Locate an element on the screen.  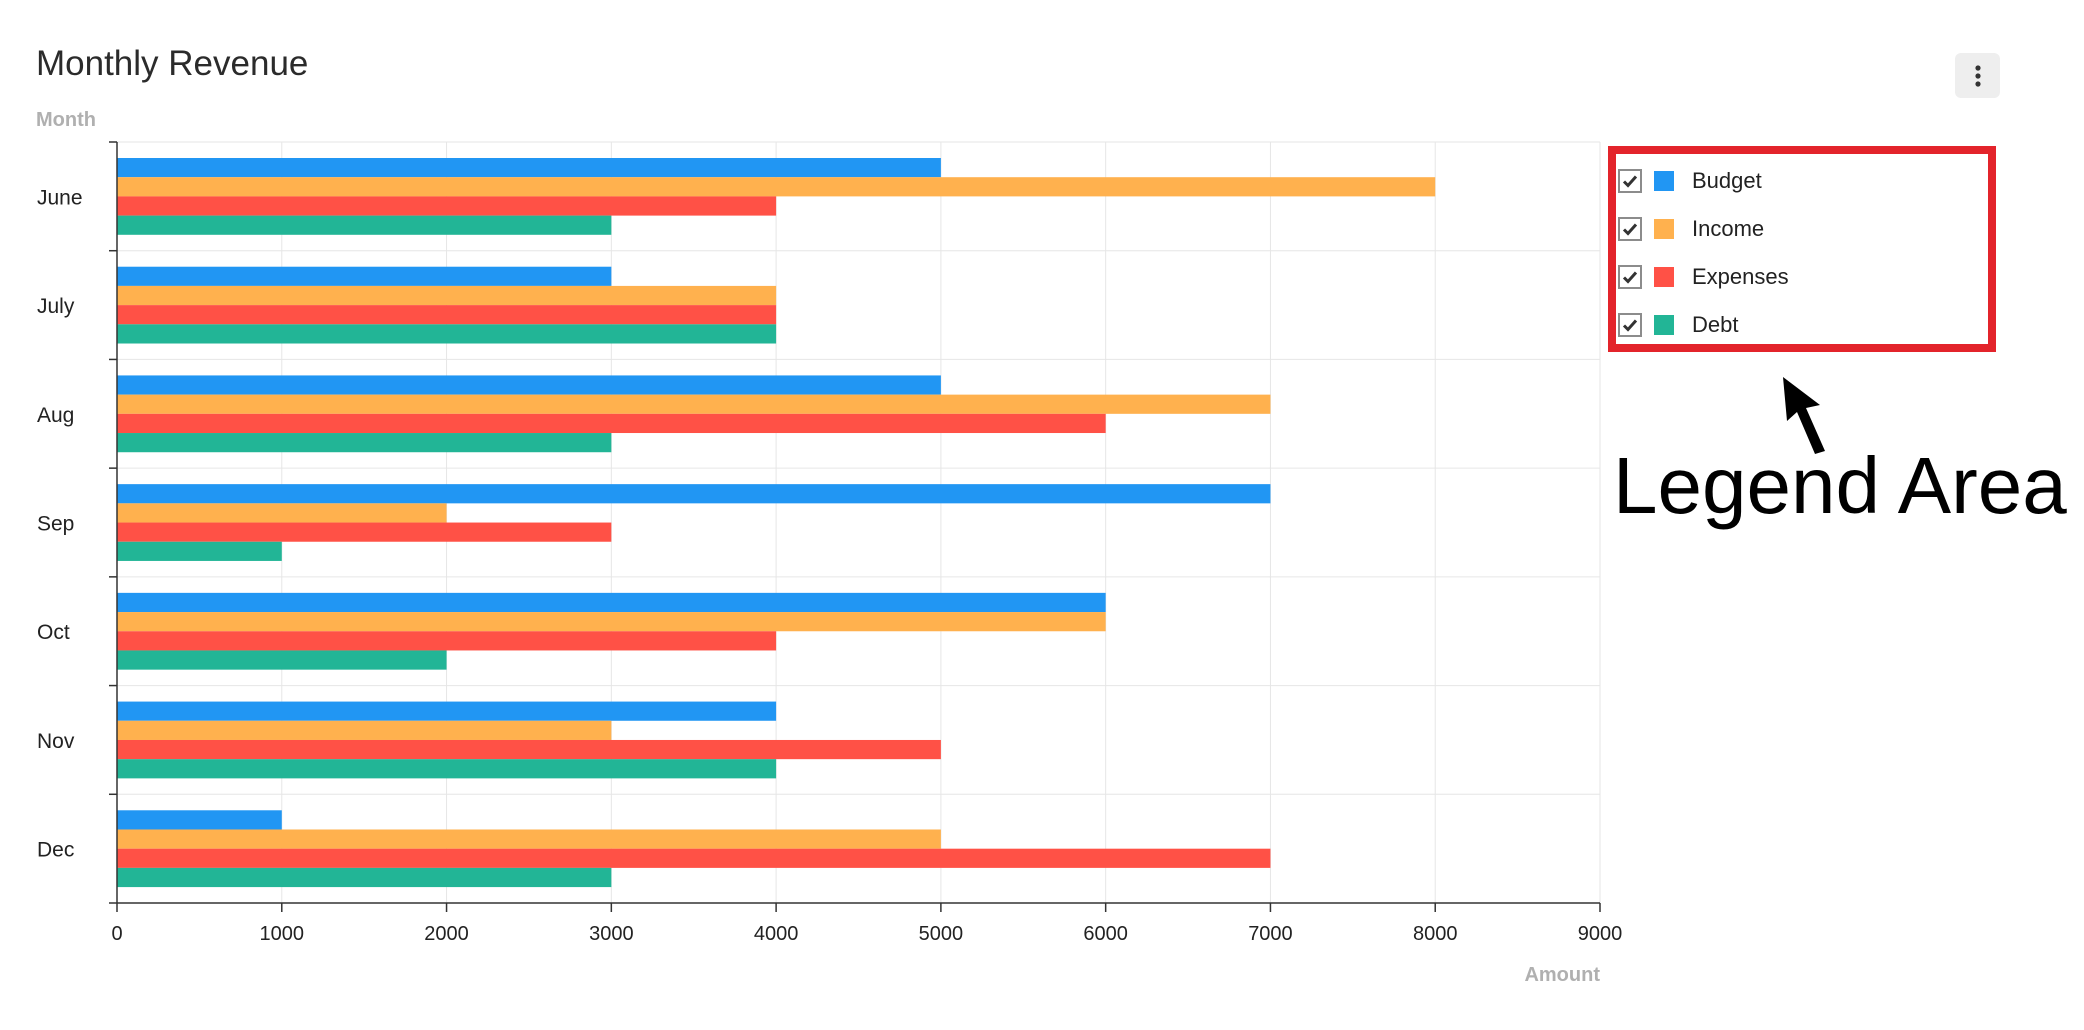
y-tick-label: Nov is located at coordinates (56, 741).